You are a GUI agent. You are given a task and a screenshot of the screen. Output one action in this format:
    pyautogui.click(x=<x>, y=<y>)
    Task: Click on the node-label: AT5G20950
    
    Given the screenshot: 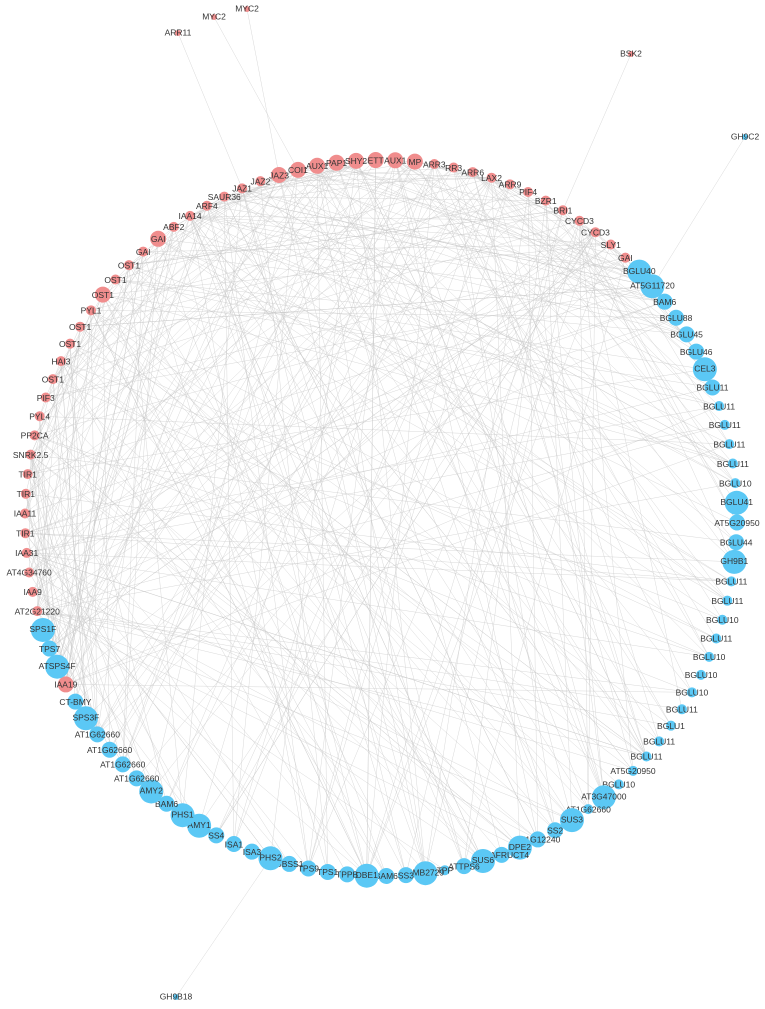 What is the action you would take?
    pyautogui.click(x=736, y=523)
    